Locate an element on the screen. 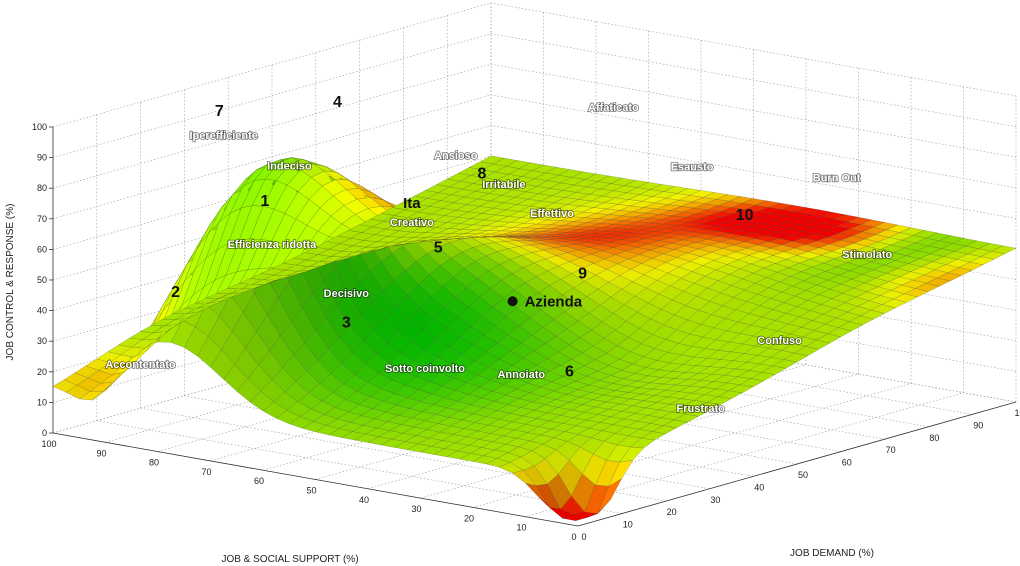  region-label: Sotto coinvolto is located at coordinates (425, 369).